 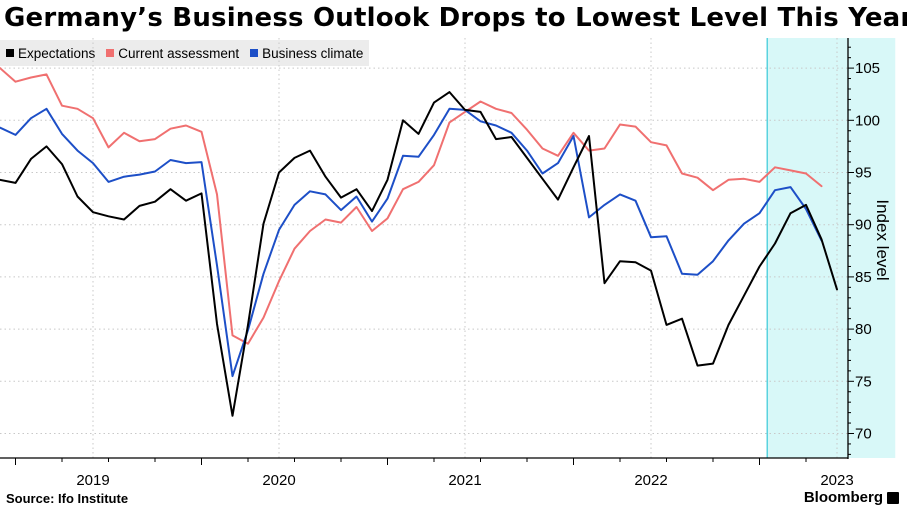 I want to click on y-tick-label-70: 70, so click(x=863, y=434).